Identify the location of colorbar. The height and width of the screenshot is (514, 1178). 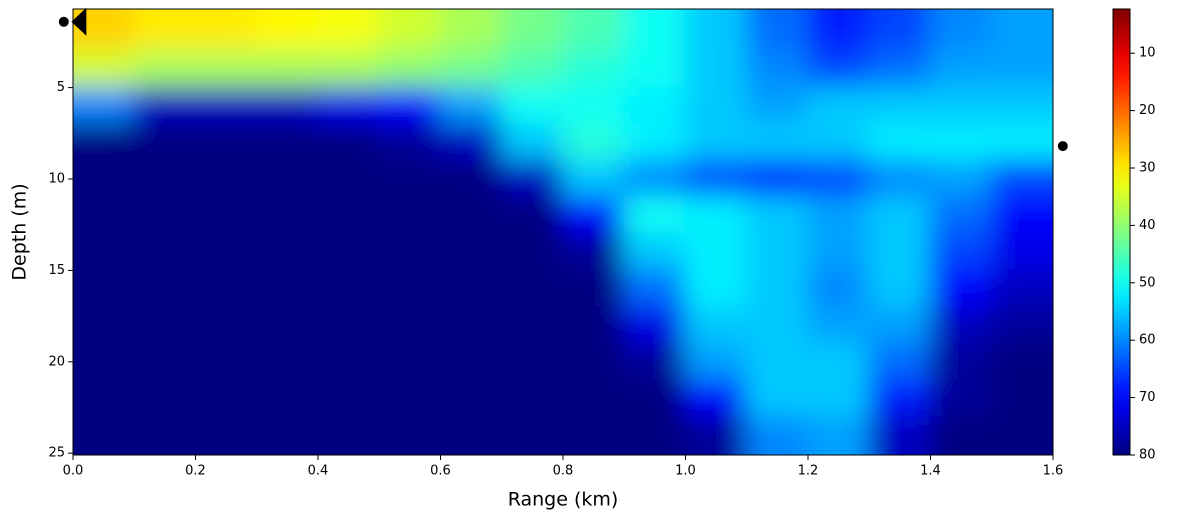
(1121, 232).